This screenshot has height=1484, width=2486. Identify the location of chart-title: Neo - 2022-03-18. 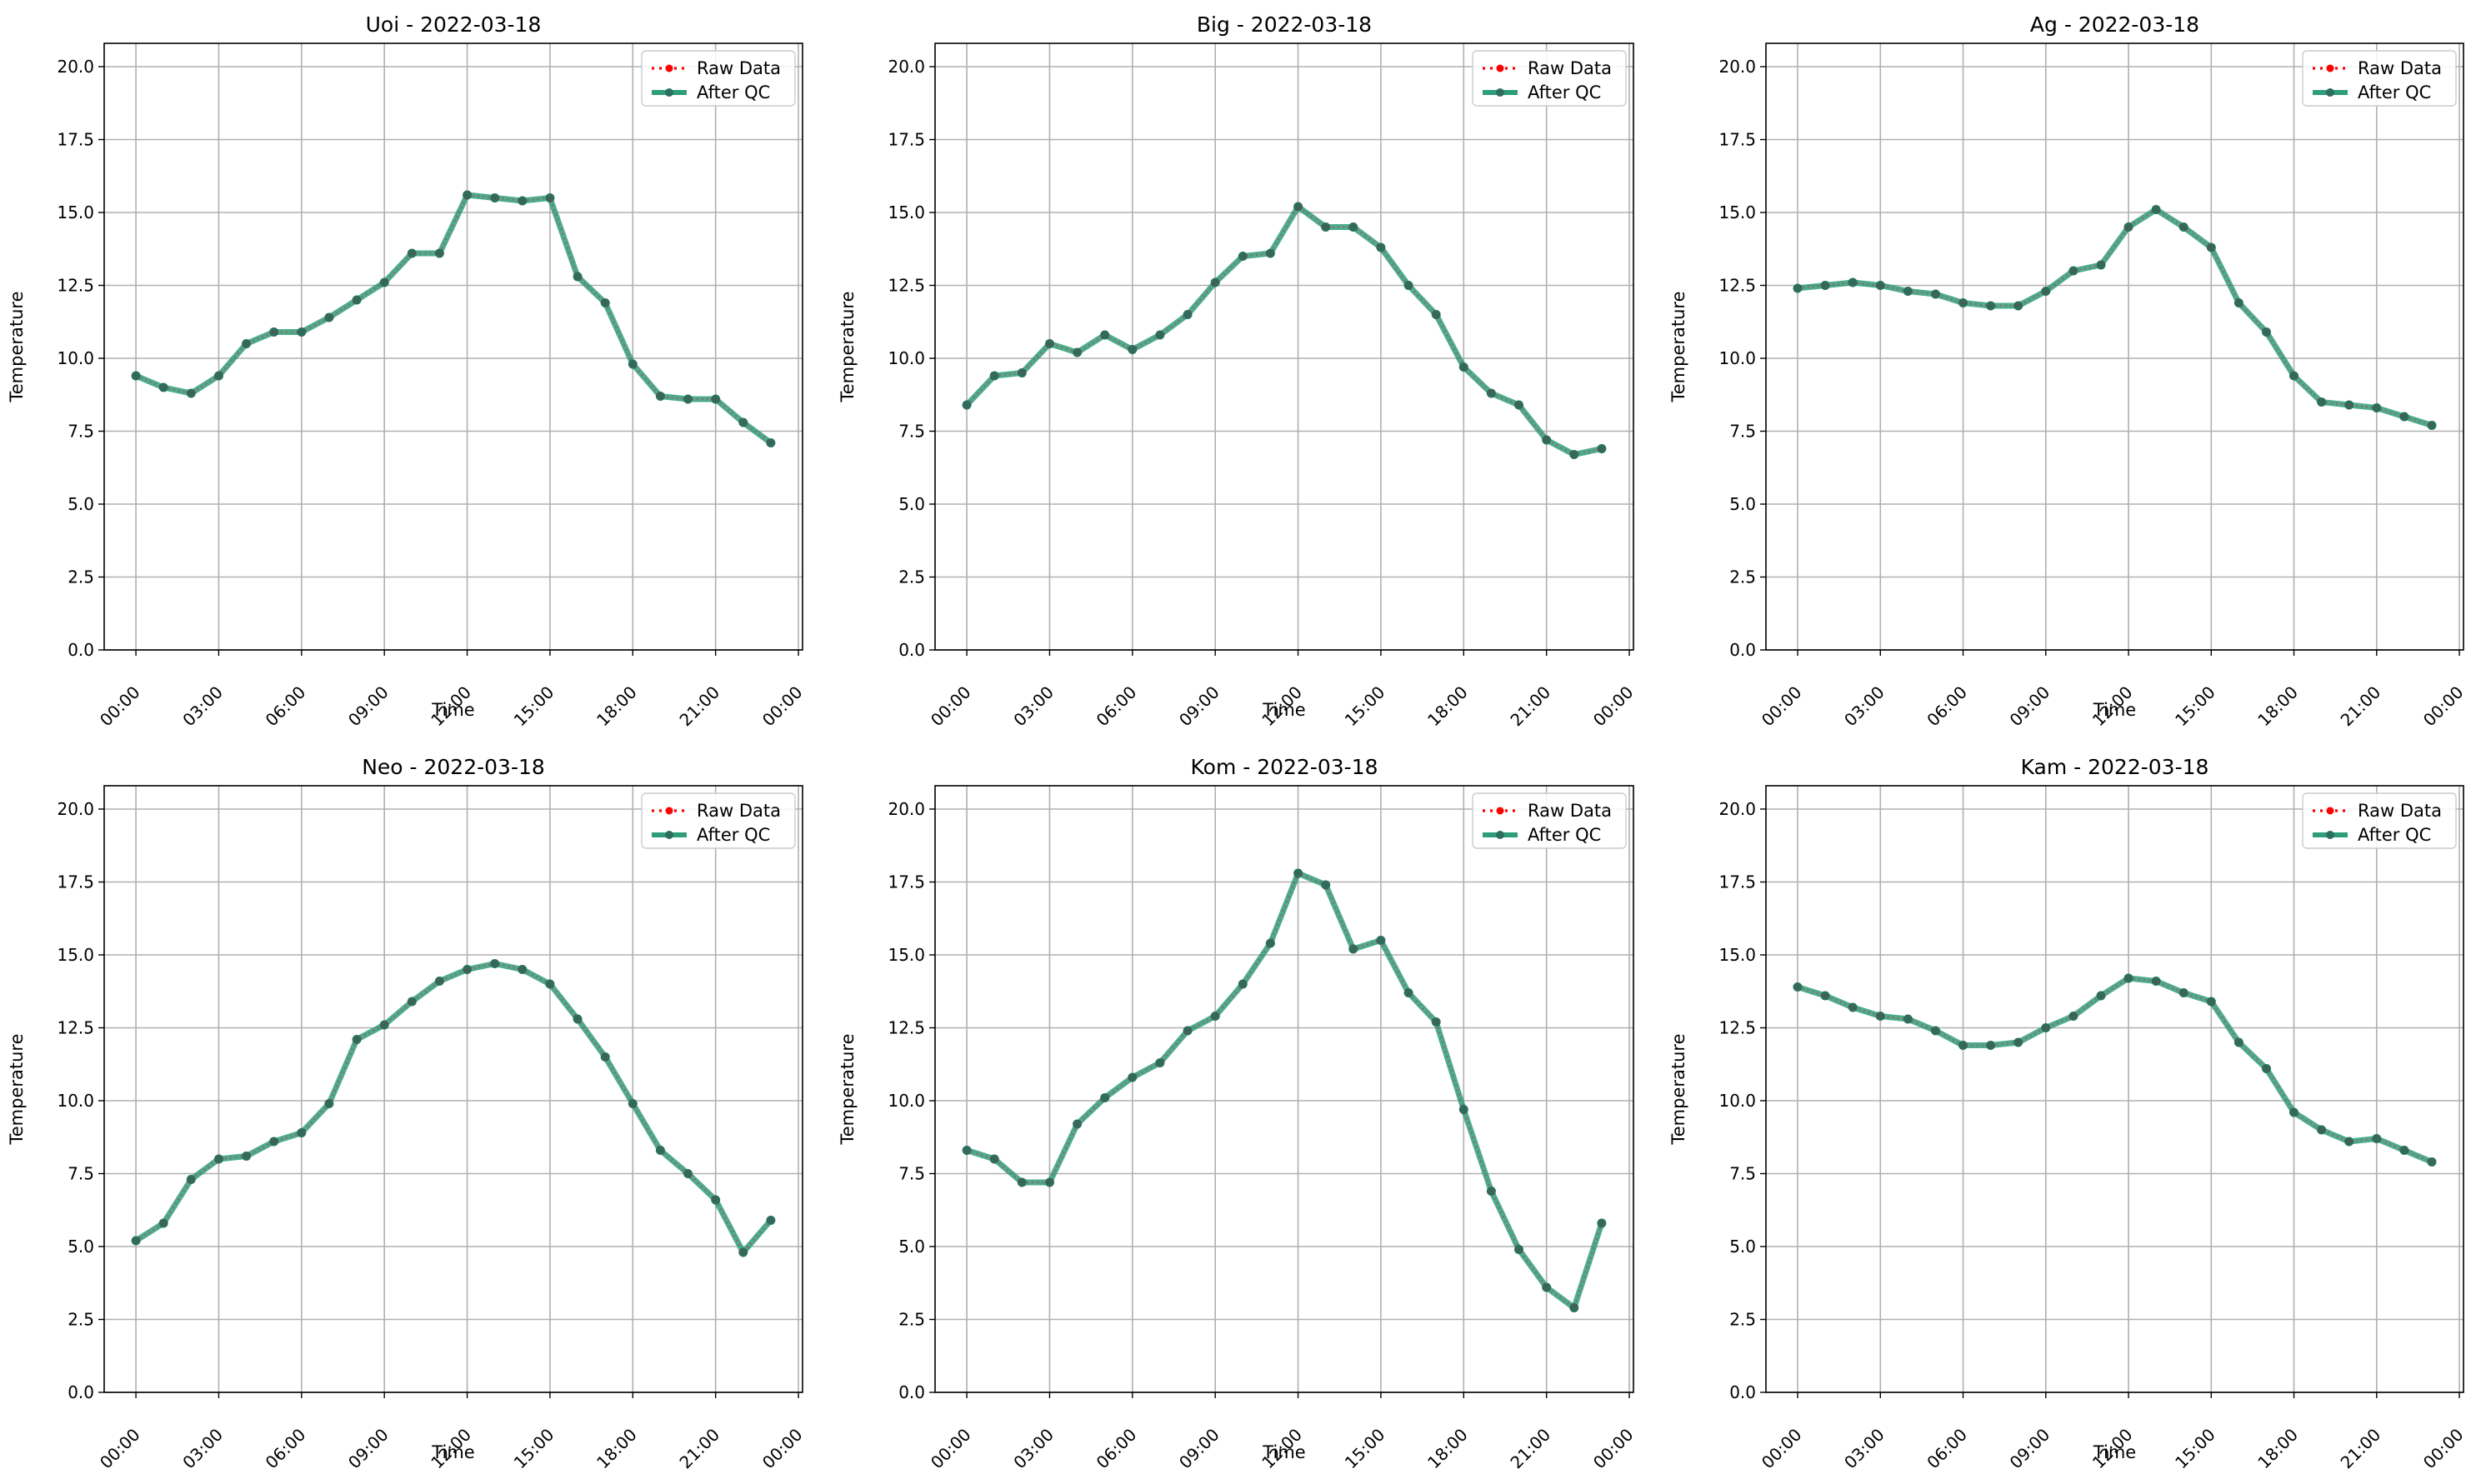
(453, 767).